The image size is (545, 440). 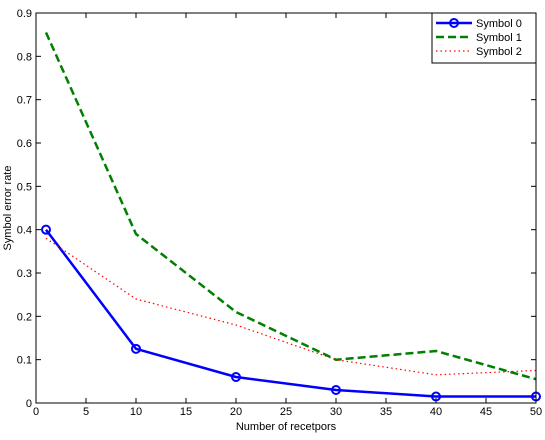 I want to click on x-tick-label: 30, so click(x=336, y=412).